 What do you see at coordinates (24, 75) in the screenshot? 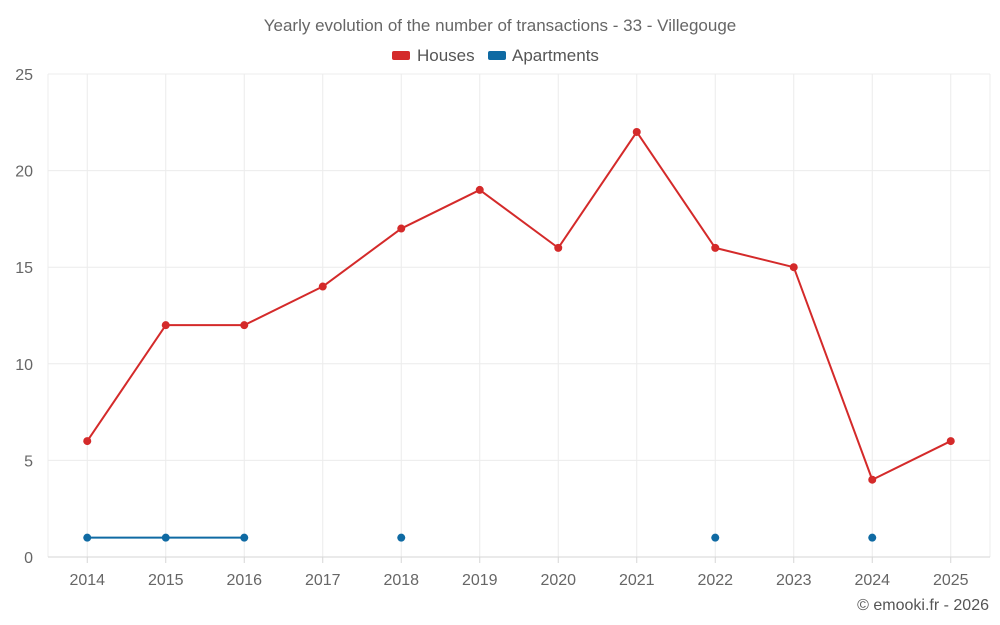
I see `y-tick-label: 25` at bounding box center [24, 75].